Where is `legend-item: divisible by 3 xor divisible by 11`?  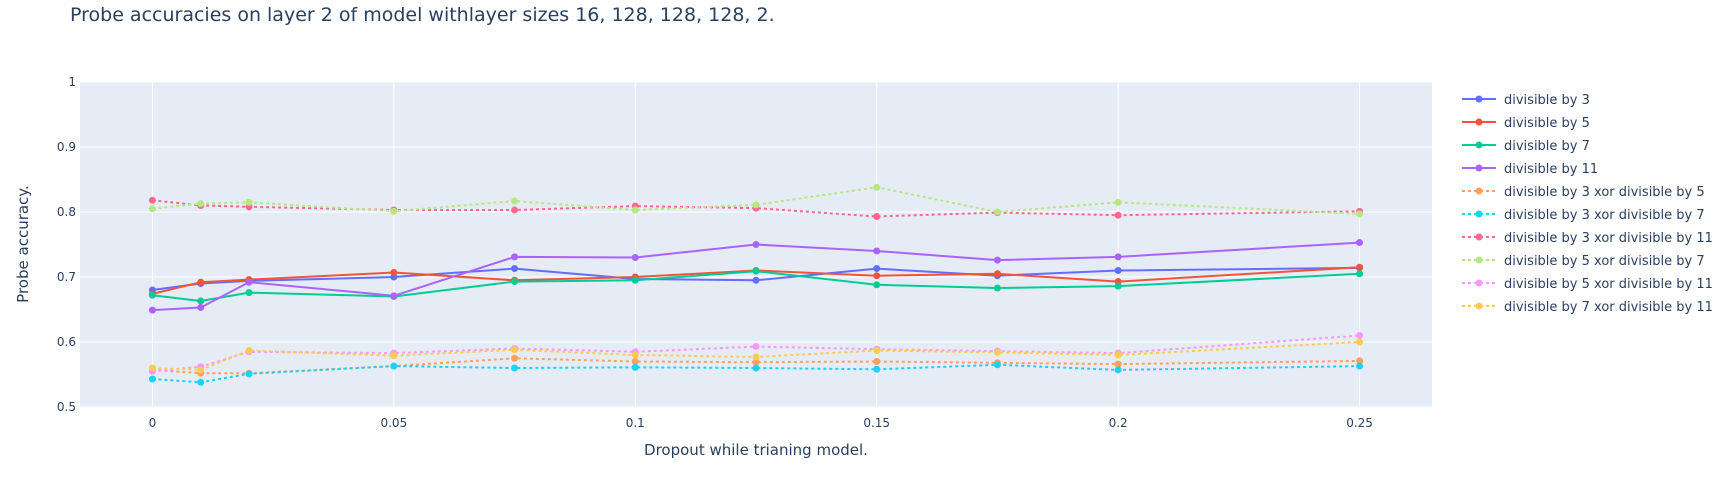 legend-item: divisible by 3 xor divisible by 11 is located at coordinates (1587, 238).